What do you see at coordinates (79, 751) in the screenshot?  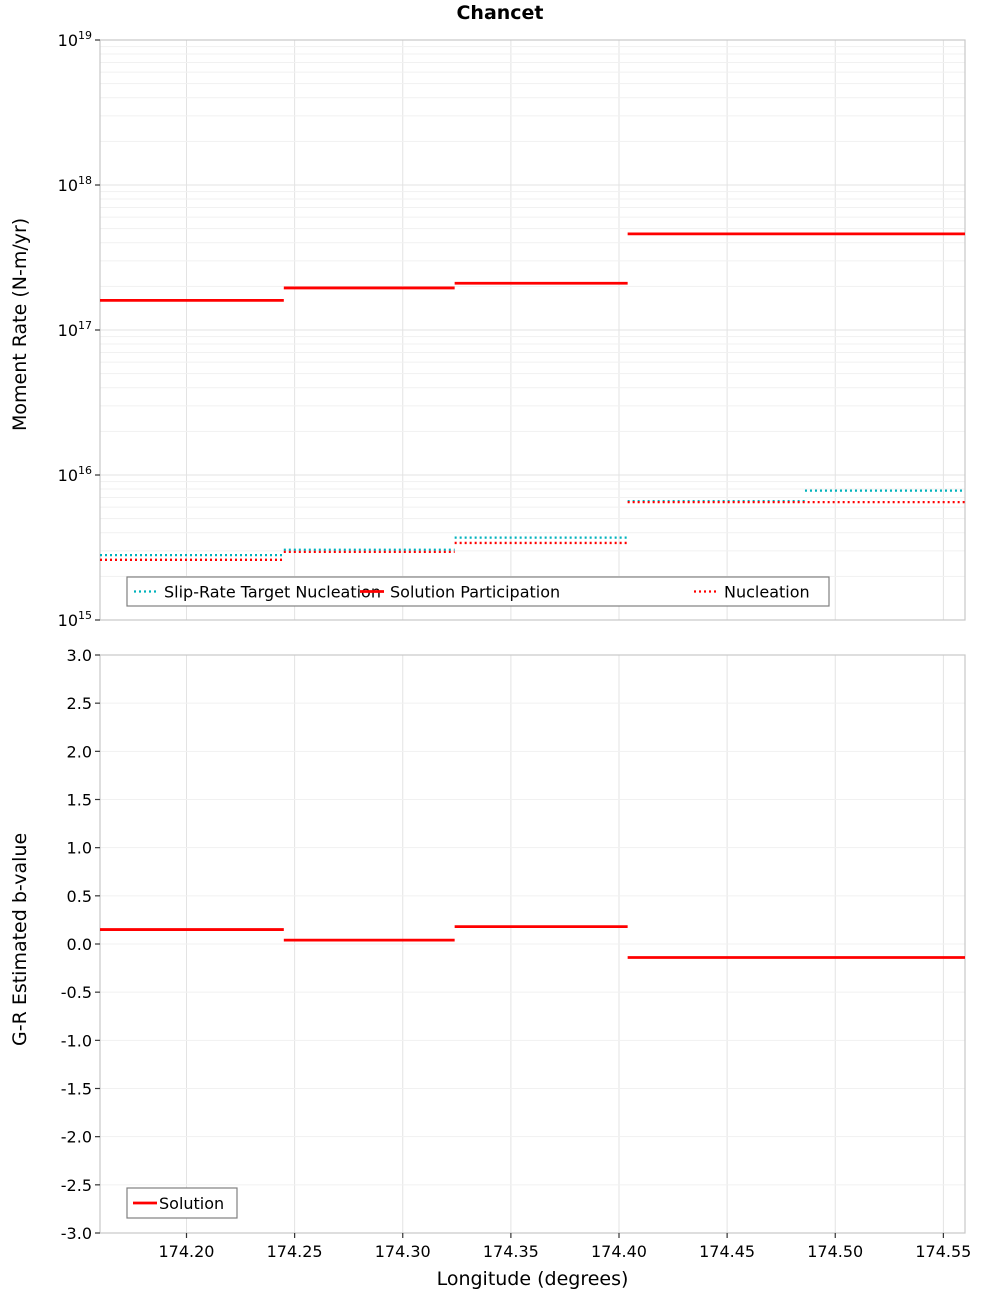 I see `y-tick-label: 2.0` at bounding box center [79, 751].